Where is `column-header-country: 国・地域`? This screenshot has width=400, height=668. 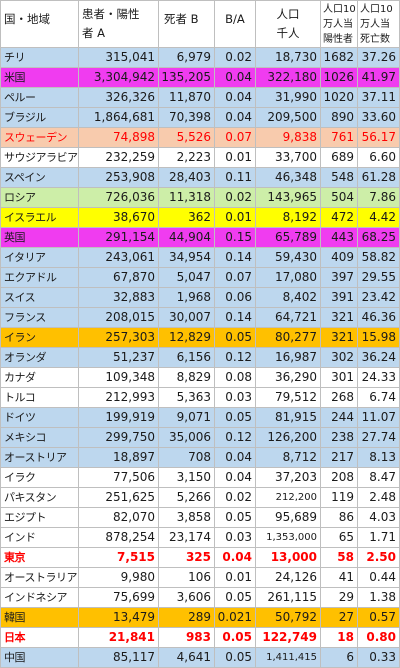
column-header-country: 国・地域 is located at coordinates (39, 24).